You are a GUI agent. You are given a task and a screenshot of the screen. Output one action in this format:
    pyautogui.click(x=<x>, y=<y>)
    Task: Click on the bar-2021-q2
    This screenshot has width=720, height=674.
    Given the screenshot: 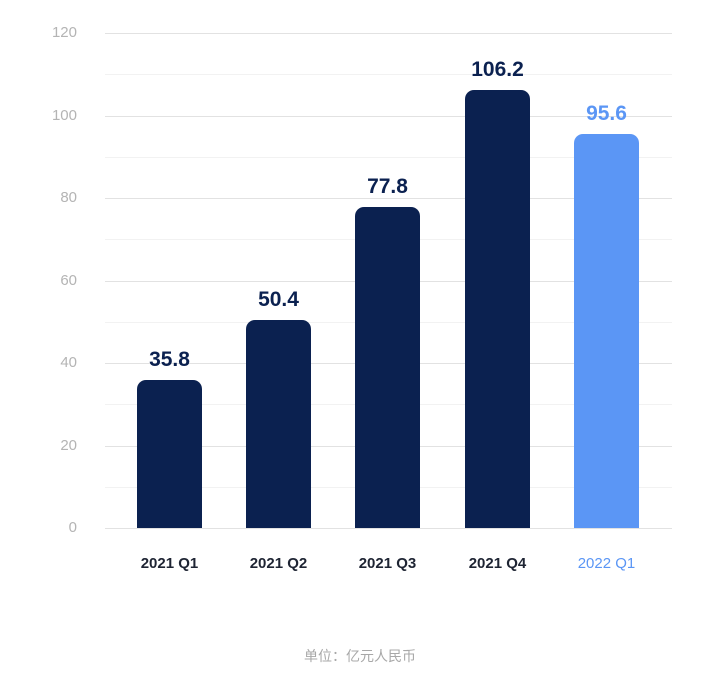 What is the action you would take?
    pyautogui.click(x=278, y=424)
    